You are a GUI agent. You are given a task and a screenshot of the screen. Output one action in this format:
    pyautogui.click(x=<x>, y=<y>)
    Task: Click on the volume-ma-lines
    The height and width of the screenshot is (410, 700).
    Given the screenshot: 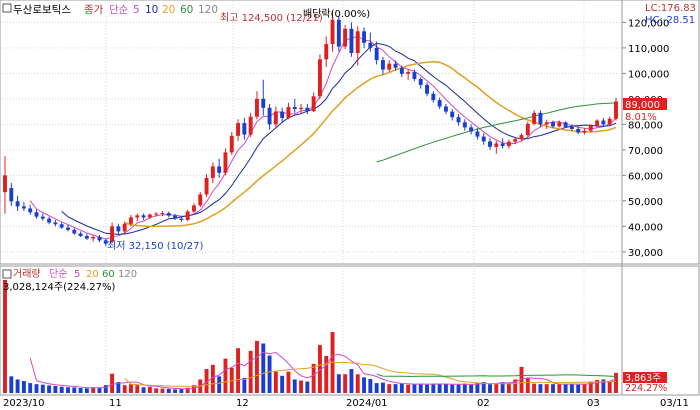 What is the action you would take?
    pyautogui.click(x=323, y=370)
    